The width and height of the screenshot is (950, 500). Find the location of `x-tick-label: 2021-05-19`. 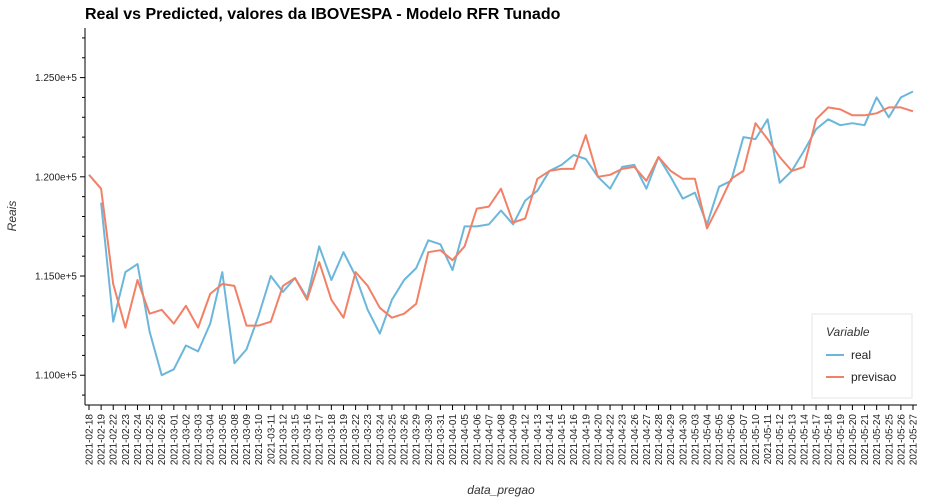

x-tick-label: 2021-05-19 is located at coordinates (841, 440).